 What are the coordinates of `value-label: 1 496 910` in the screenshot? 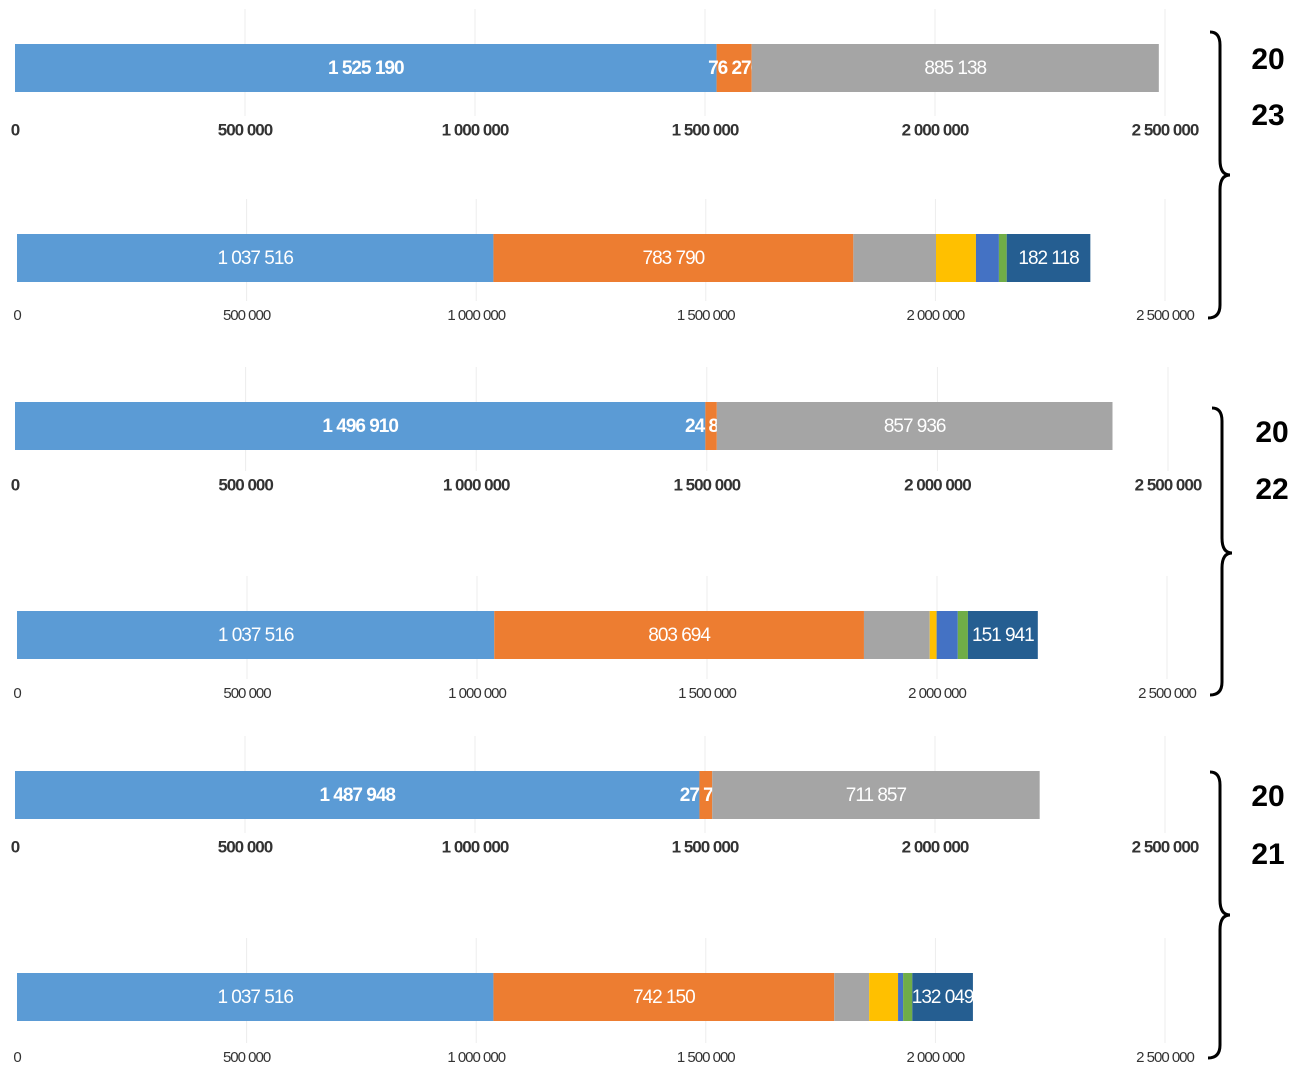 It's located at (360, 426).